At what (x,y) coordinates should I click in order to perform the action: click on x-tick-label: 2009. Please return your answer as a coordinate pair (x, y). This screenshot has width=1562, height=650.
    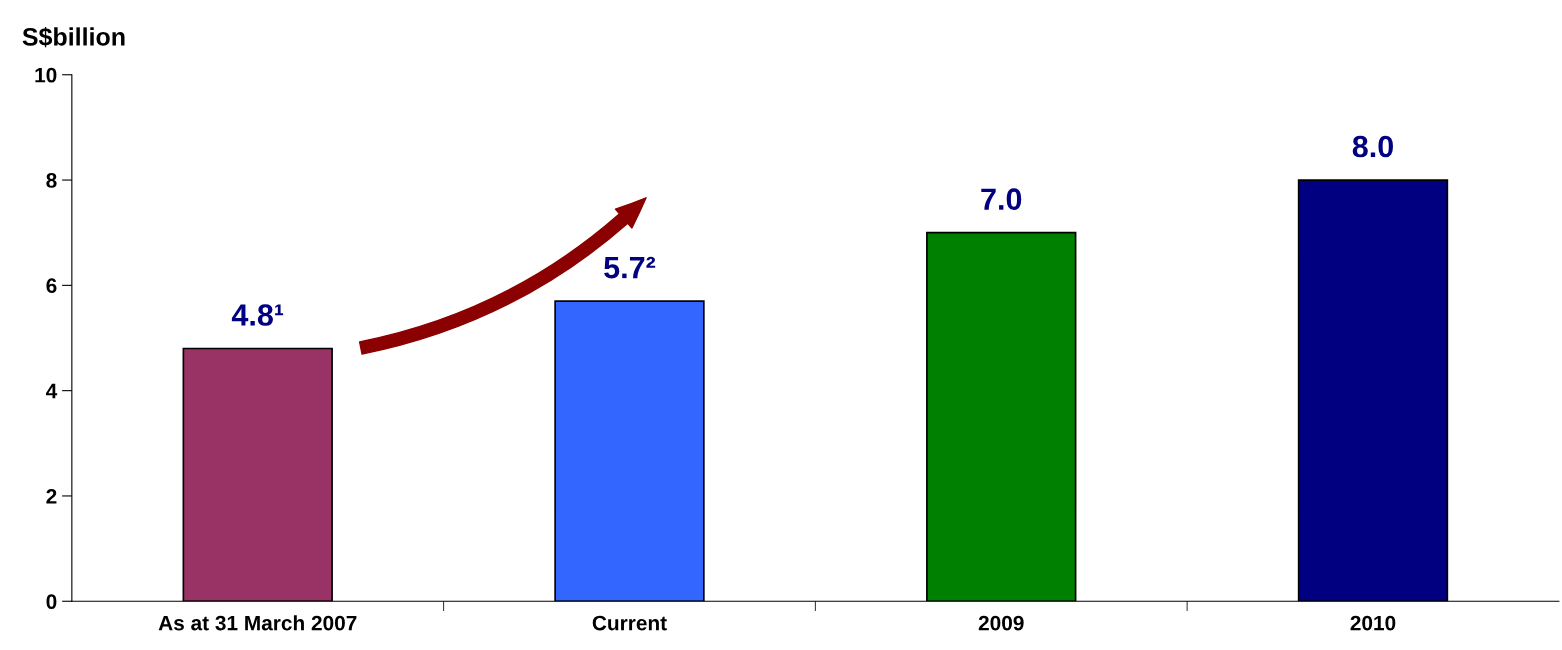
    Looking at the image, I should click on (1001, 623).